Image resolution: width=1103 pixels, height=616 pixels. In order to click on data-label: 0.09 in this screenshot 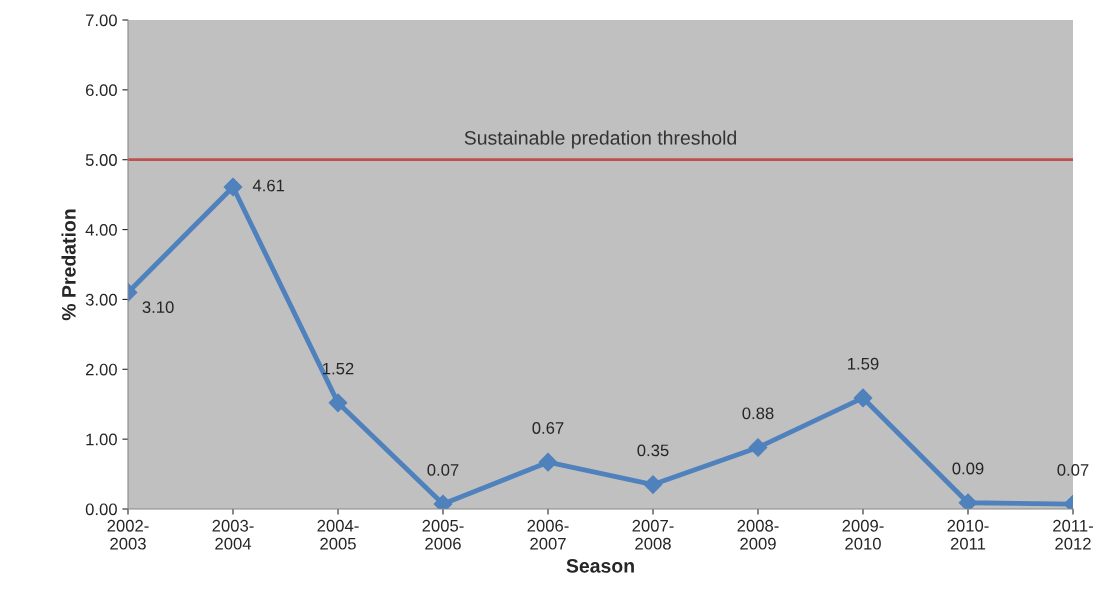, I will do `click(968, 468)`.